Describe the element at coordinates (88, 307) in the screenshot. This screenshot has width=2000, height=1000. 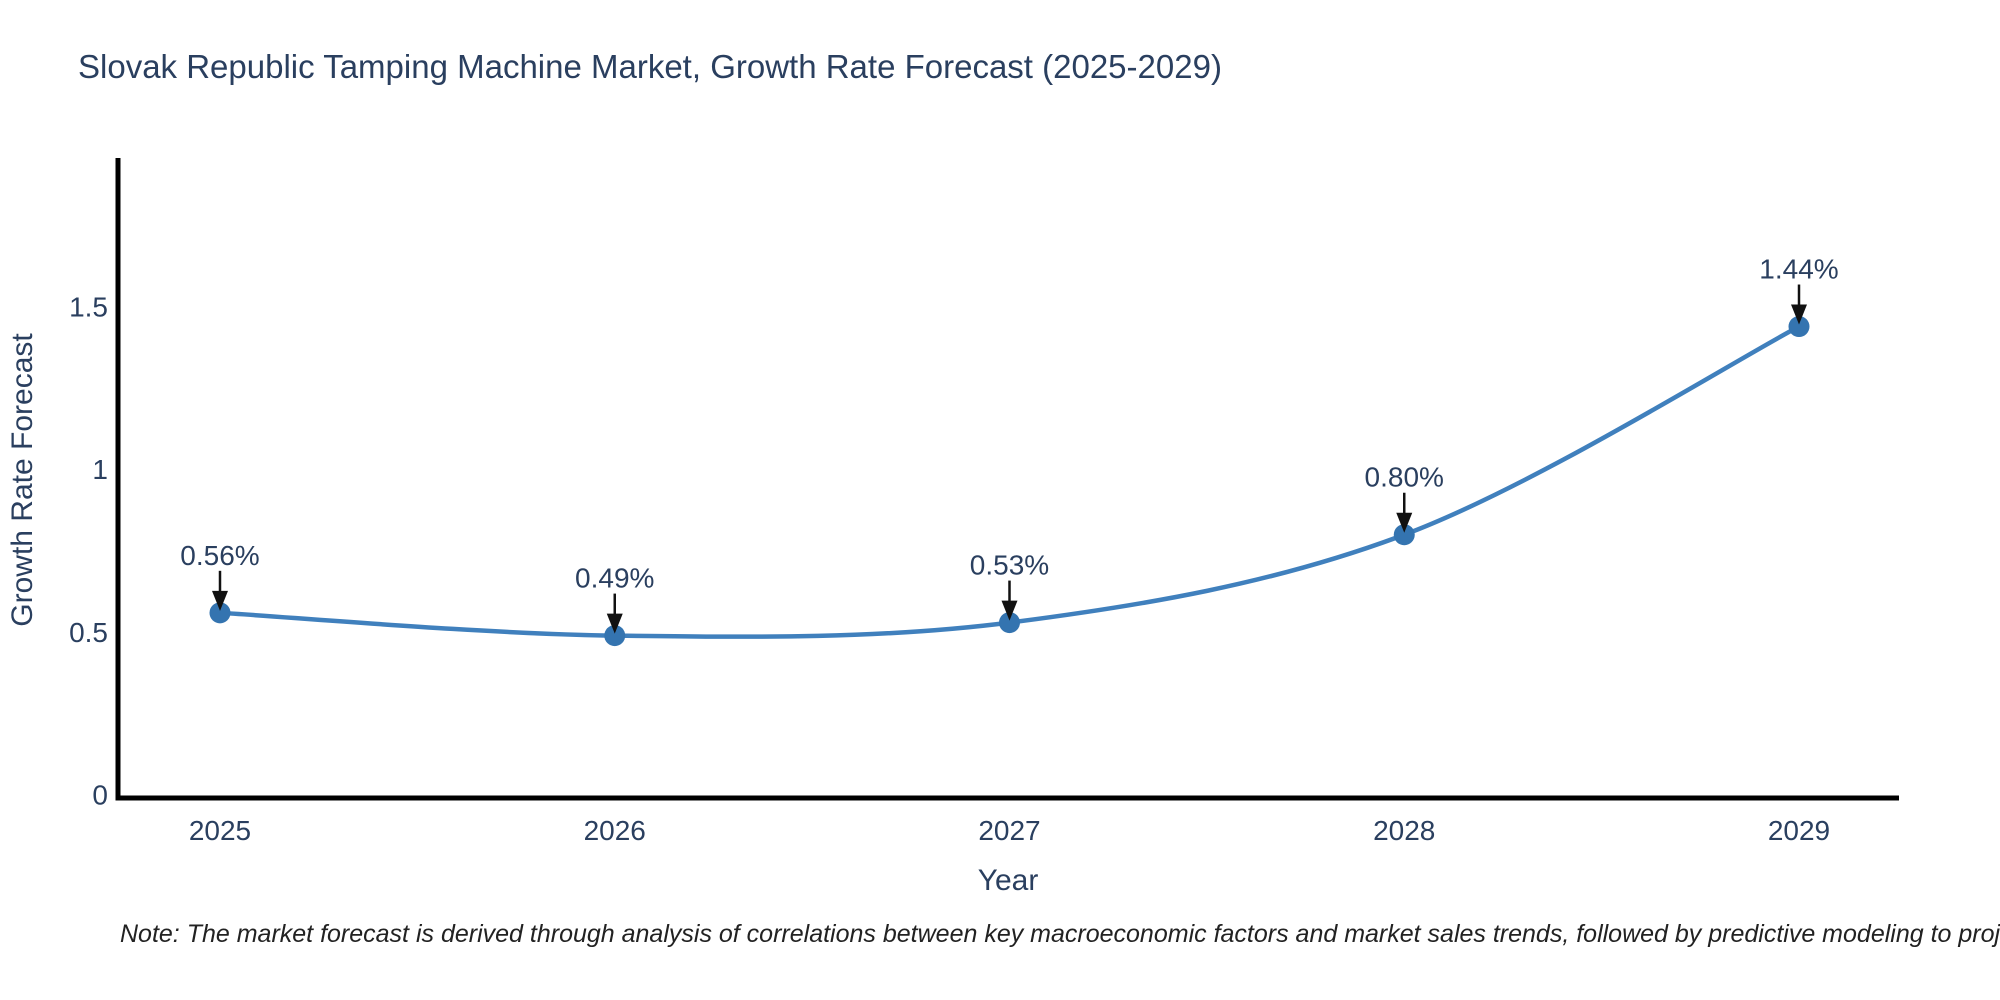
I see `y-tick-label-1.5: 1.5` at that location.